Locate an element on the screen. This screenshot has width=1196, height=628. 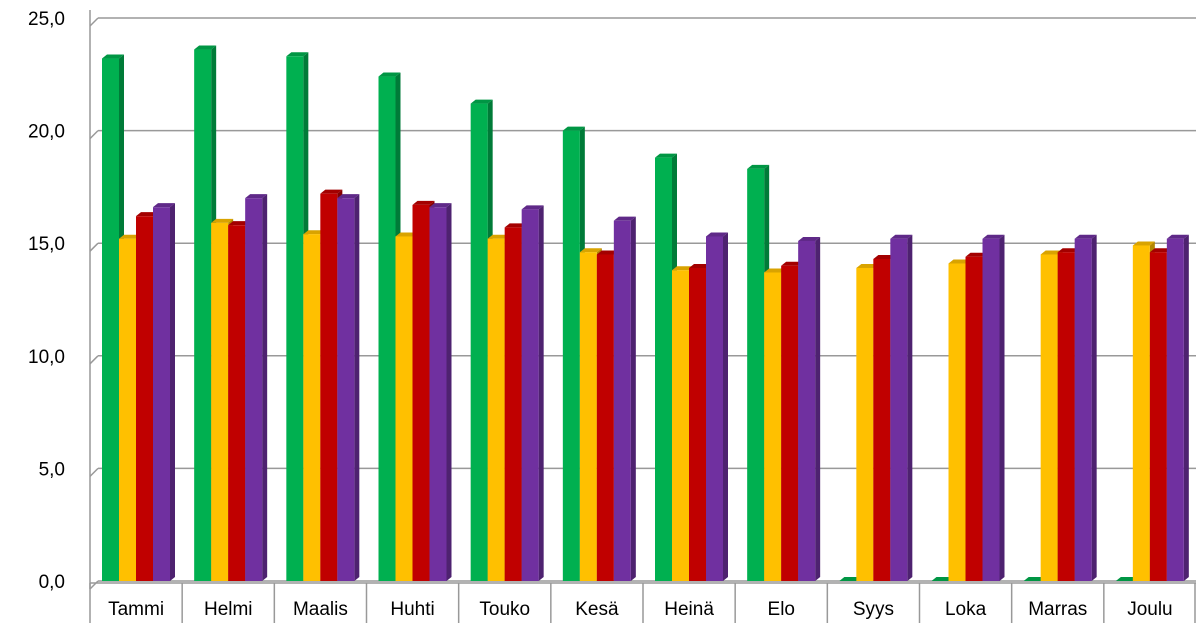
x-tick-label: Helmi is located at coordinates (228, 609).